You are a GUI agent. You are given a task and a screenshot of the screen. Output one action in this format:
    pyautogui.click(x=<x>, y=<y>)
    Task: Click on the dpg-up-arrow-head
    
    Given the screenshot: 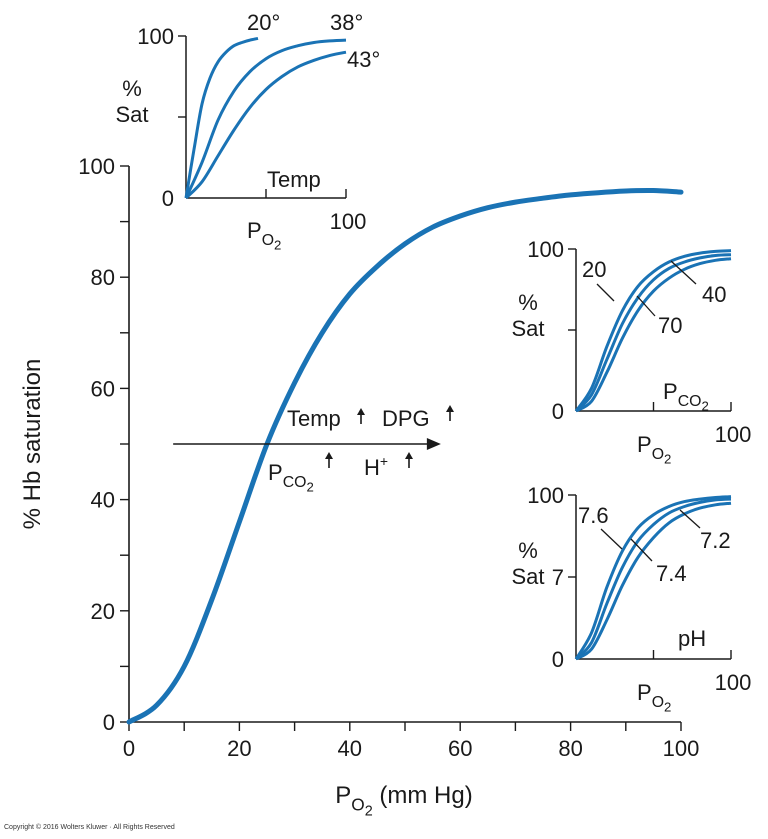 What is the action you would take?
    pyautogui.click(x=450, y=408)
    